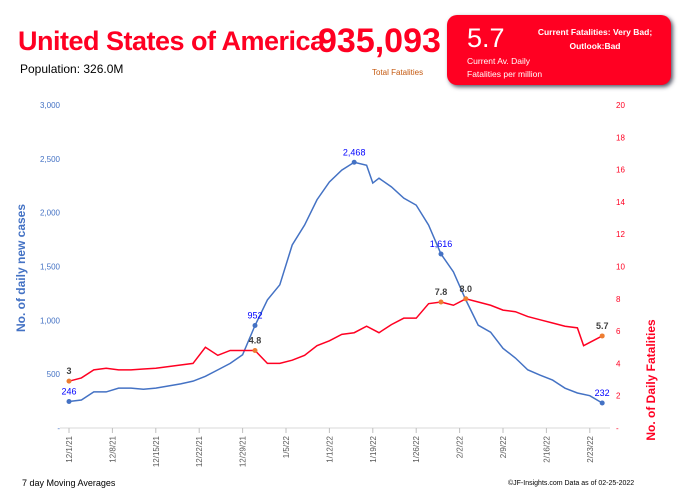 This screenshot has height=496, width=684. I want to click on y-left-tick-label: -, so click(58, 428).